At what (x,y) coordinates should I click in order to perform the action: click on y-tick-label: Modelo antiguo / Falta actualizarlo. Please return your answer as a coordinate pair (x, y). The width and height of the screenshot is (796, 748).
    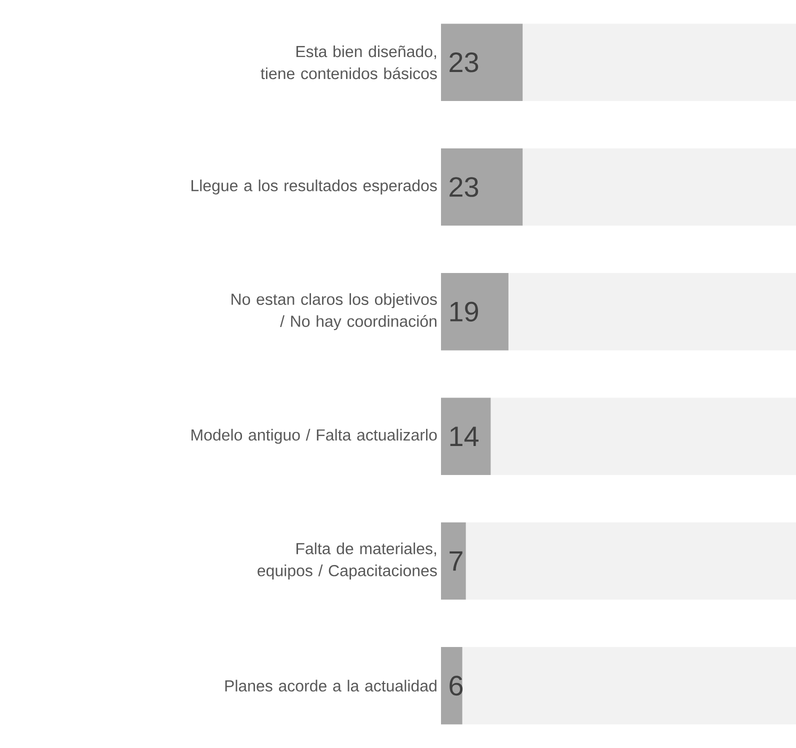
    Looking at the image, I should click on (314, 436).